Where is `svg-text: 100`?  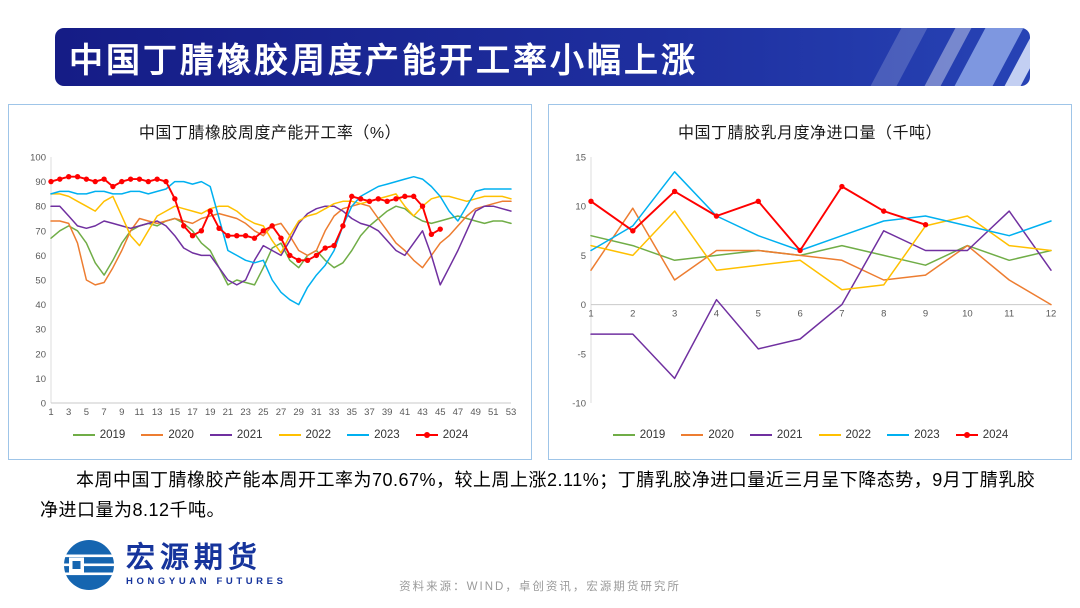
svg-text: 100 is located at coordinates (38, 158).